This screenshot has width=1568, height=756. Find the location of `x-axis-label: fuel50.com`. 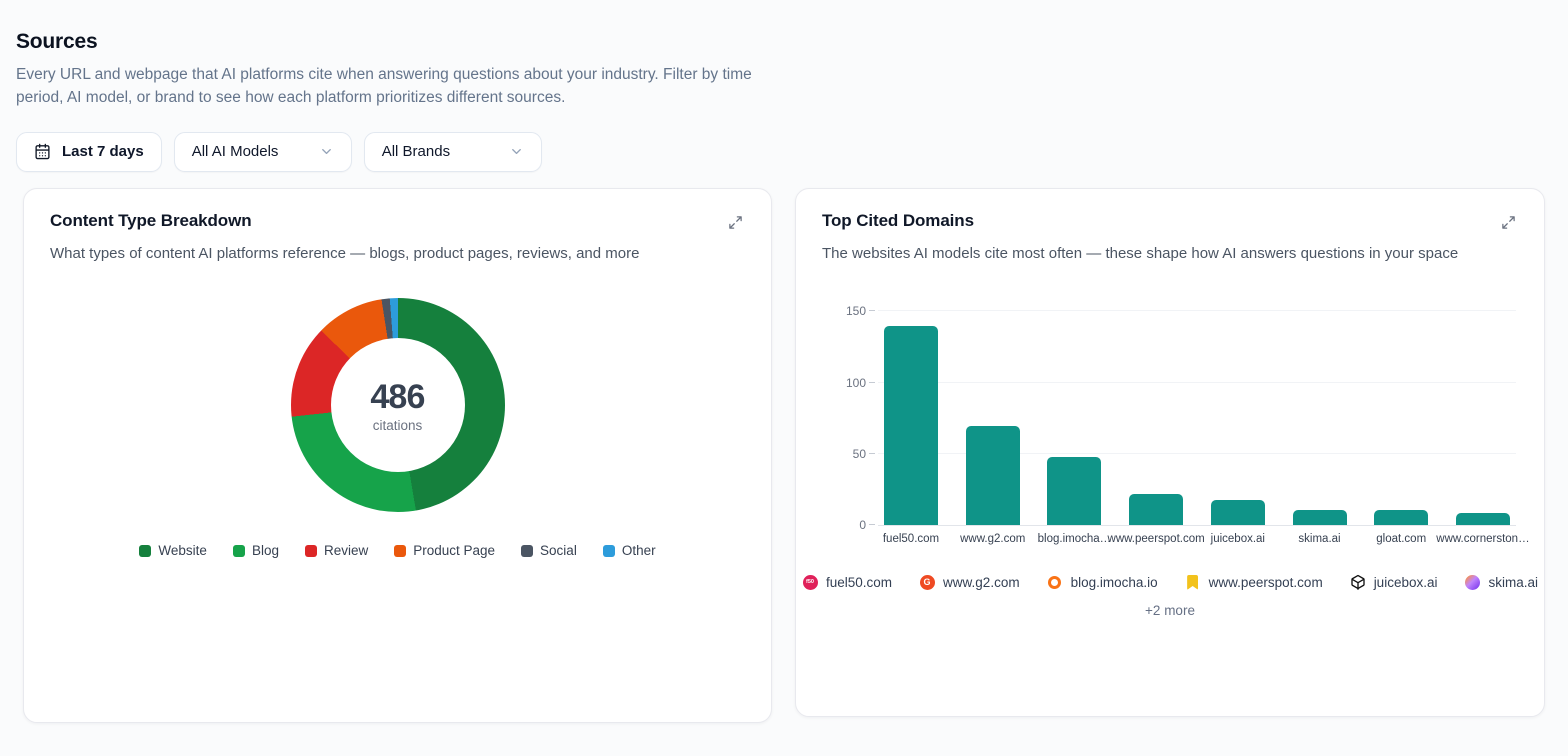

x-axis-label: fuel50.com is located at coordinates (911, 539).